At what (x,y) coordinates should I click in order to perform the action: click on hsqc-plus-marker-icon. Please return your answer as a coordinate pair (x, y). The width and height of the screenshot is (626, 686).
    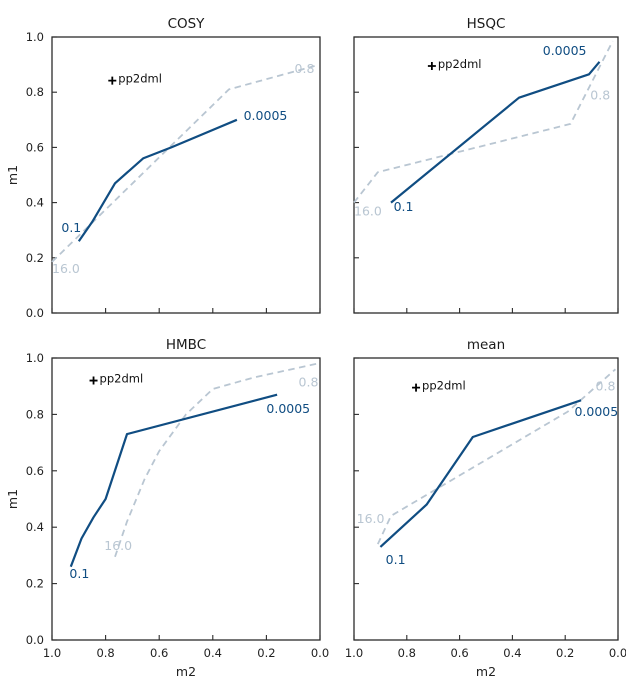
    Looking at the image, I should click on (431, 65).